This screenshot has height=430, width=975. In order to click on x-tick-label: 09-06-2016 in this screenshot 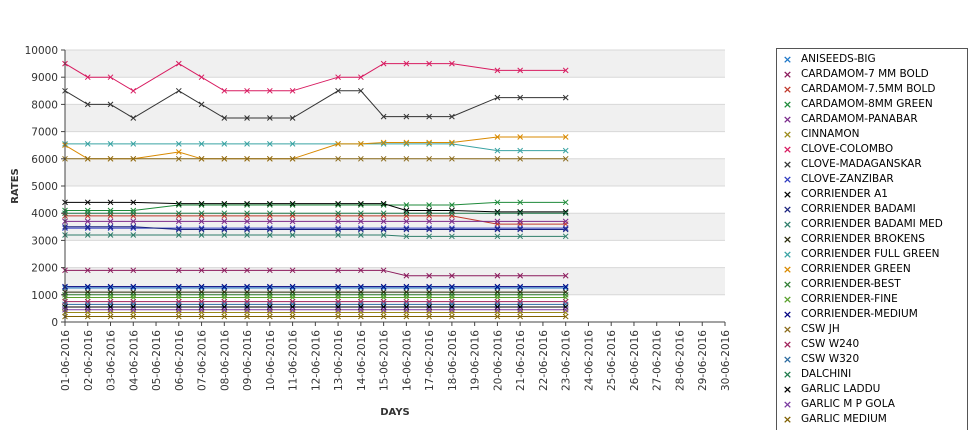, I will do `click(248, 360)`.